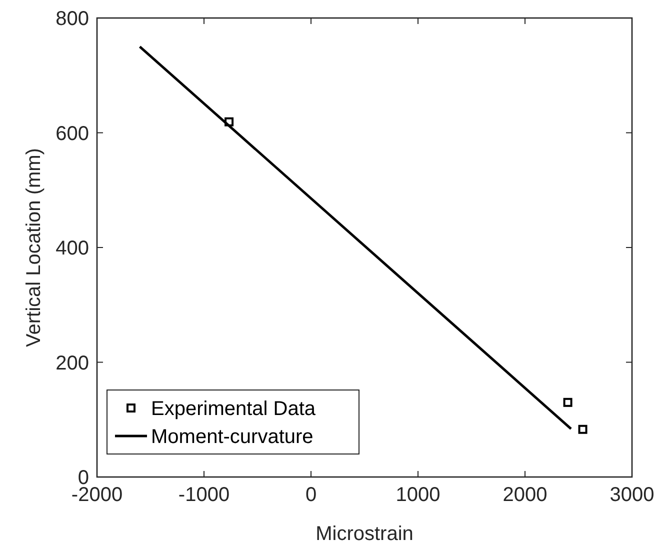  Describe the element at coordinates (204, 495) in the screenshot. I see `x-tick-label: -1000` at that location.